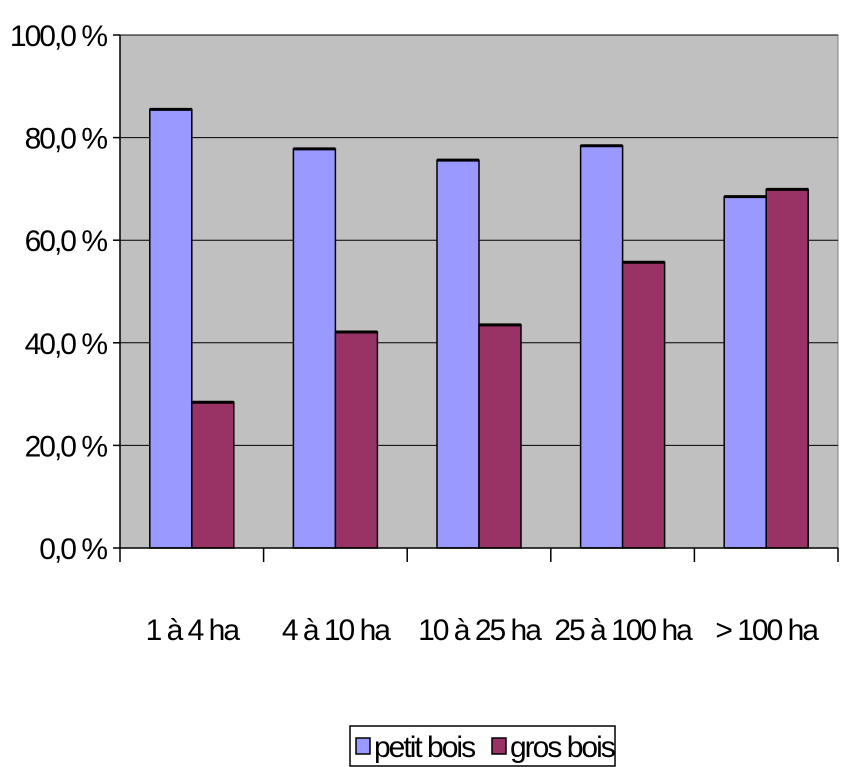 Image resolution: width=841 pixels, height=767 pixels. Describe the element at coordinates (623, 630) in the screenshot. I see `x-category-label: 25 à 100 ha` at that location.